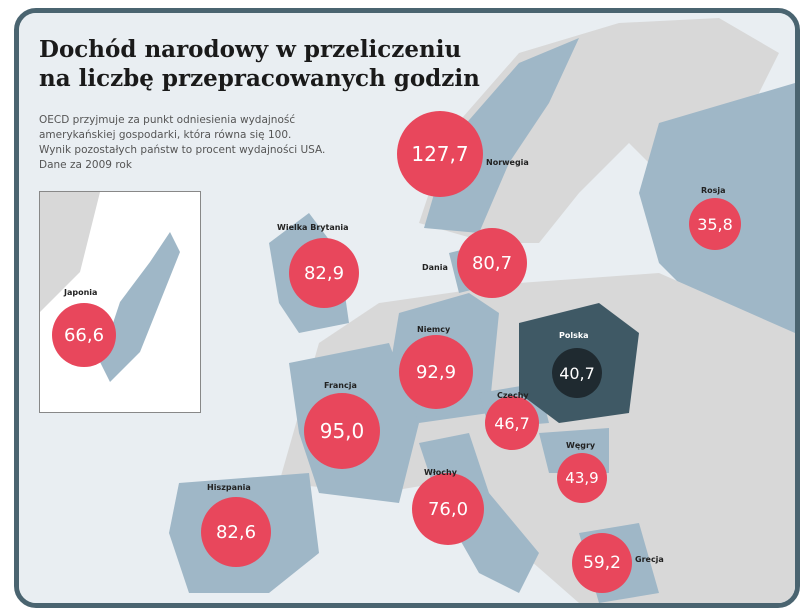  What do you see at coordinates (513, 395) in the screenshot?
I see `label-czechia: Czechy` at bounding box center [513, 395].